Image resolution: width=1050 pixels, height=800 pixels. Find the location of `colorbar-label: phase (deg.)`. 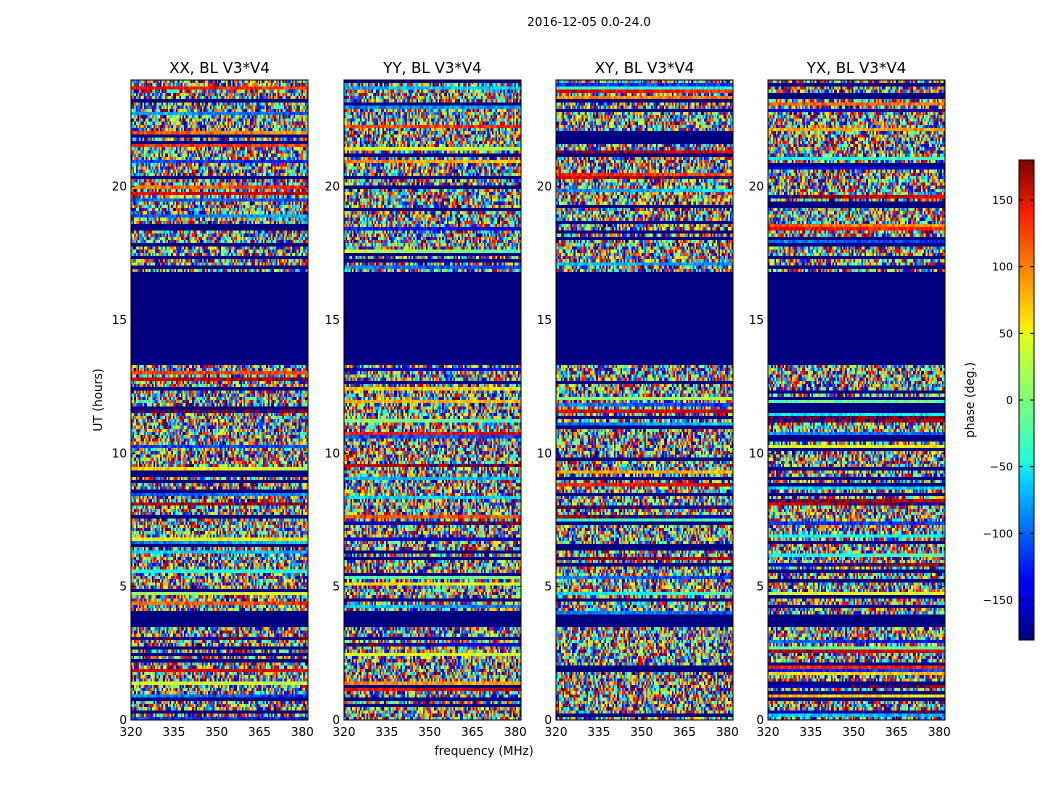

colorbar-label: phase (deg.) is located at coordinates (970, 400).